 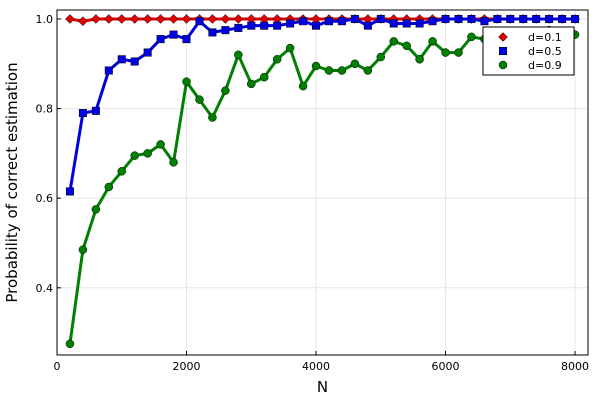 I want to click on x-tick-label: 2000, so click(x=187, y=366).